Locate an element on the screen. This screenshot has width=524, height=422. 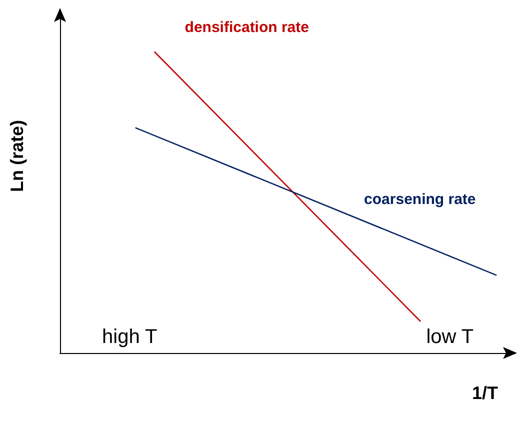
series-label: coarsening rate is located at coordinates (420, 199).